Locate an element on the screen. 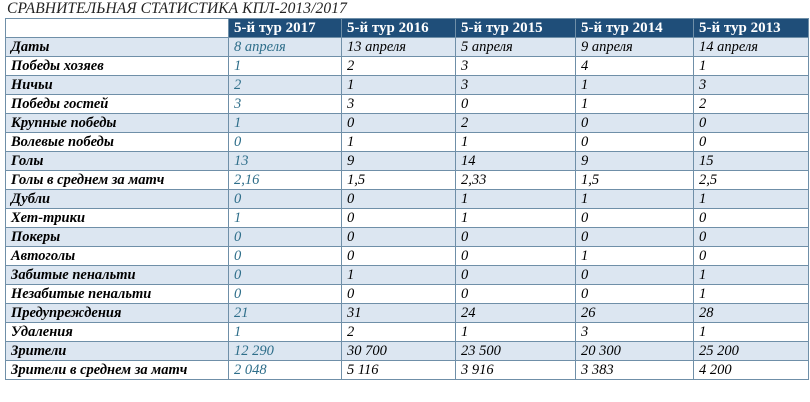 The width and height of the screenshot is (810, 402). table-cell: 3 383 is located at coordinates (634, 370).